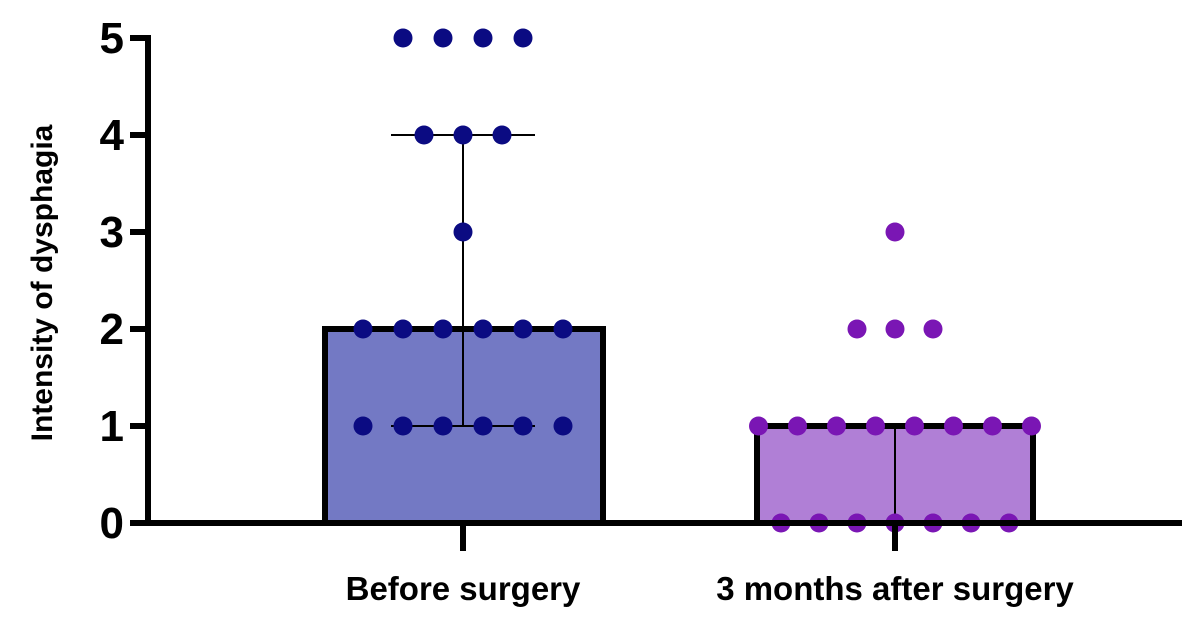 Image resolution: width=1200 pixels, height=620 pixels. What do you see at coordinates (112, 38) in the screenshot?
I see `y-tick-label: 5` at bounding box center [112, 38].